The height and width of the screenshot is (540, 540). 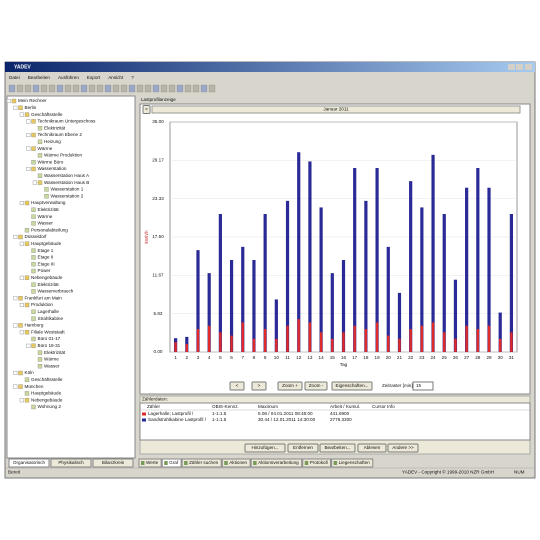 I want to click on menu-item: Ansicht, so click(x=116, y=77).